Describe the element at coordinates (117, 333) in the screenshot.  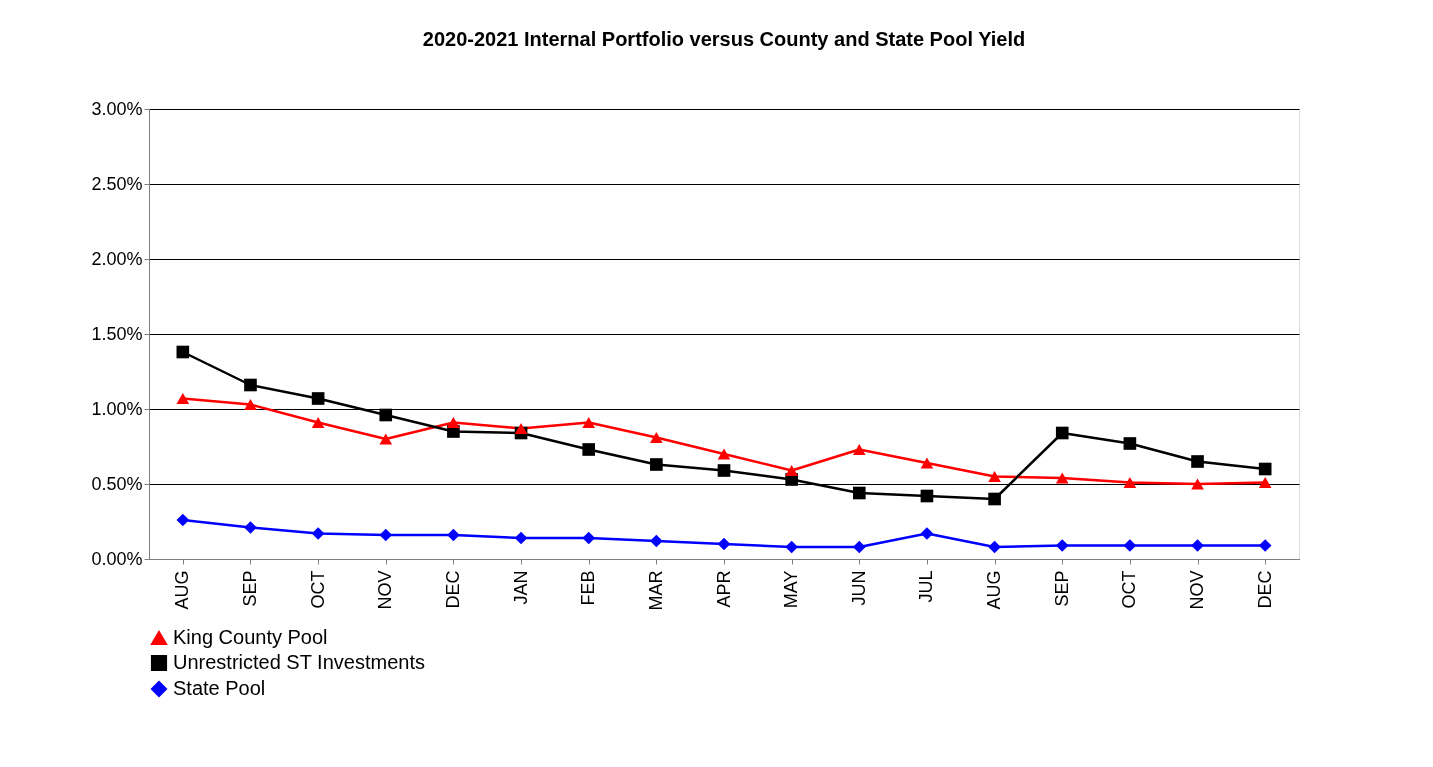
I see `y-tick-label: 1.50%` at that location.